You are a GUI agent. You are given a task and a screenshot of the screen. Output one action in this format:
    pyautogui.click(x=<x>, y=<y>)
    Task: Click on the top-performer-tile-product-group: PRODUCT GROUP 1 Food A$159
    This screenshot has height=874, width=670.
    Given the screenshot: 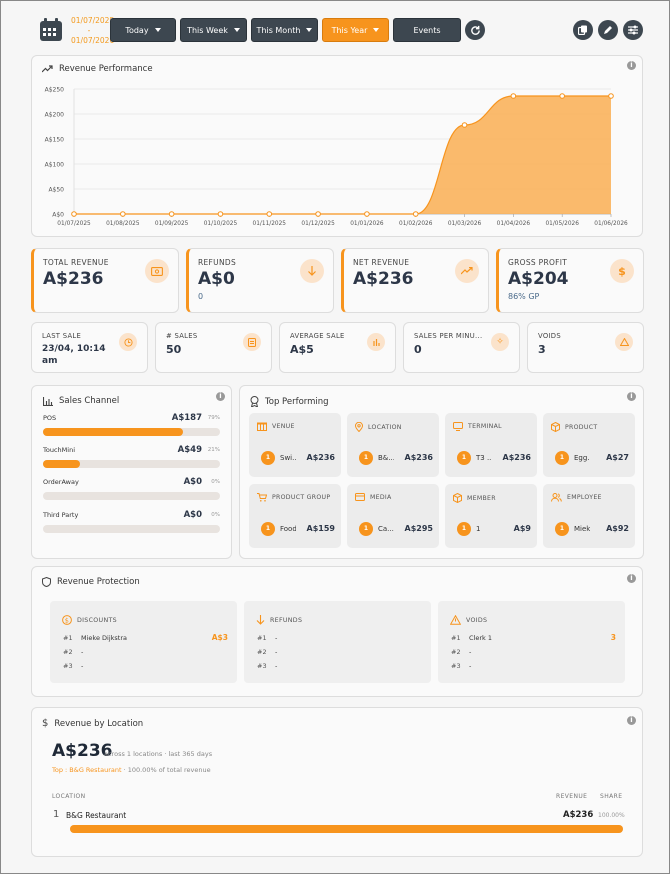 What is the action you would take?
    pyautogui.click(x=295, y=516)
    